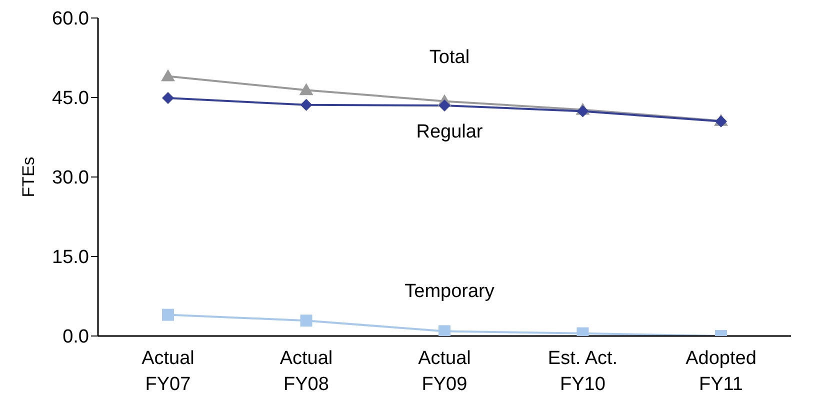  What do you see at coordinates (306, 371) in the screenshot?
I see `x-tick-label: Actual FY08` at bounding box center [306, 371].